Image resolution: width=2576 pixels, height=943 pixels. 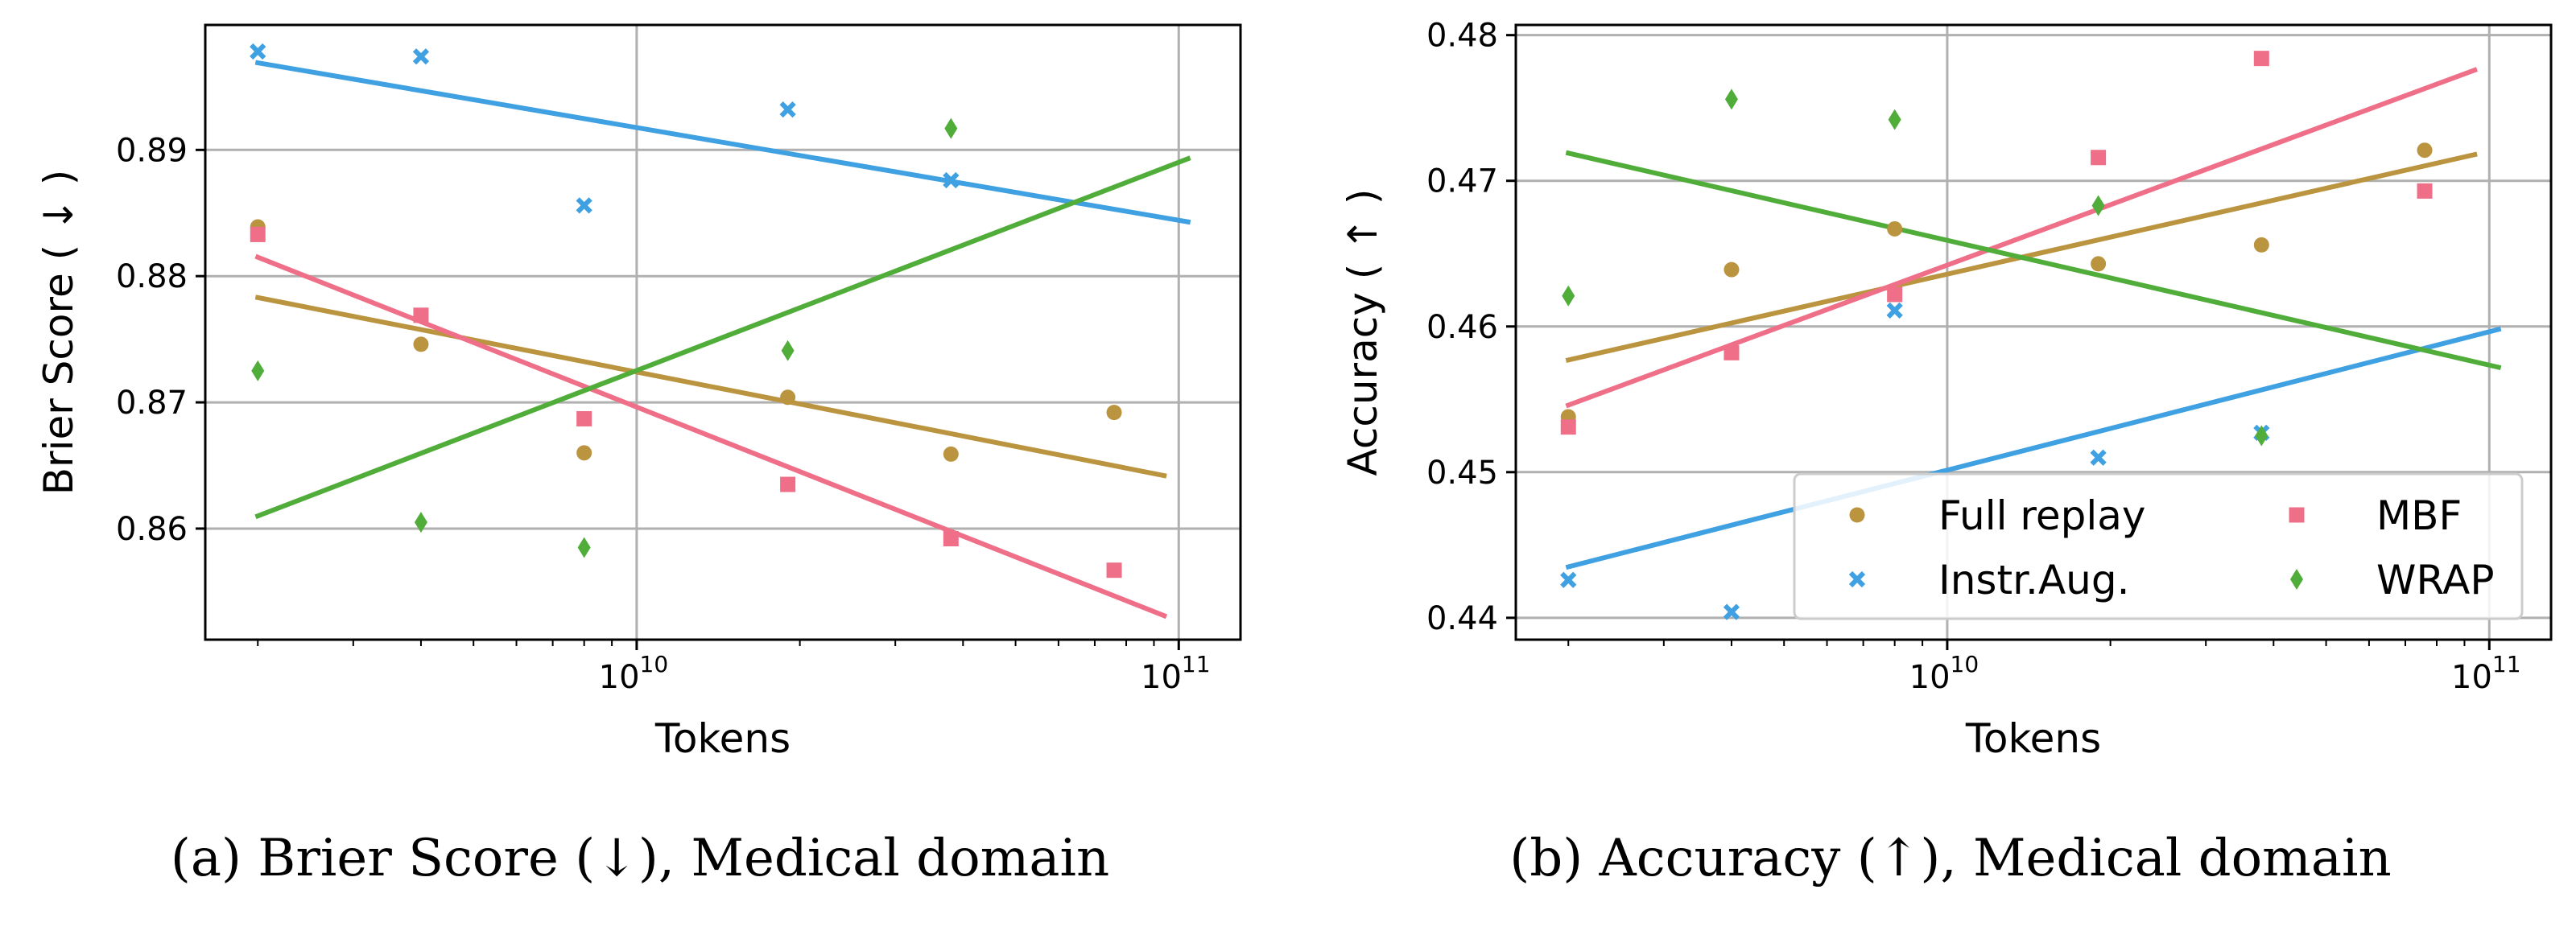 What do you see at coordinates (1462, 36) in the screenshot?
I see `y-tick-label: 0.48` at bounding box center [1462, 36].